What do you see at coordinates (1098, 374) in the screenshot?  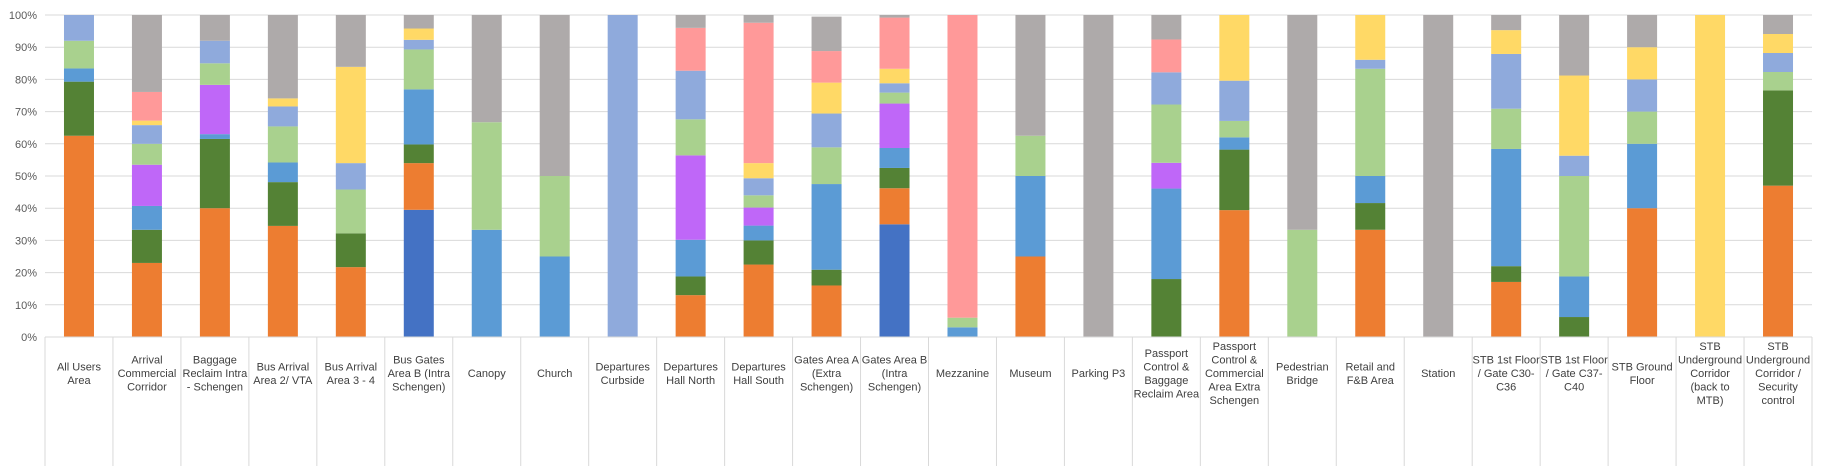 I see `x-category-label: Parking P3` at bounding box center [1098, 374].